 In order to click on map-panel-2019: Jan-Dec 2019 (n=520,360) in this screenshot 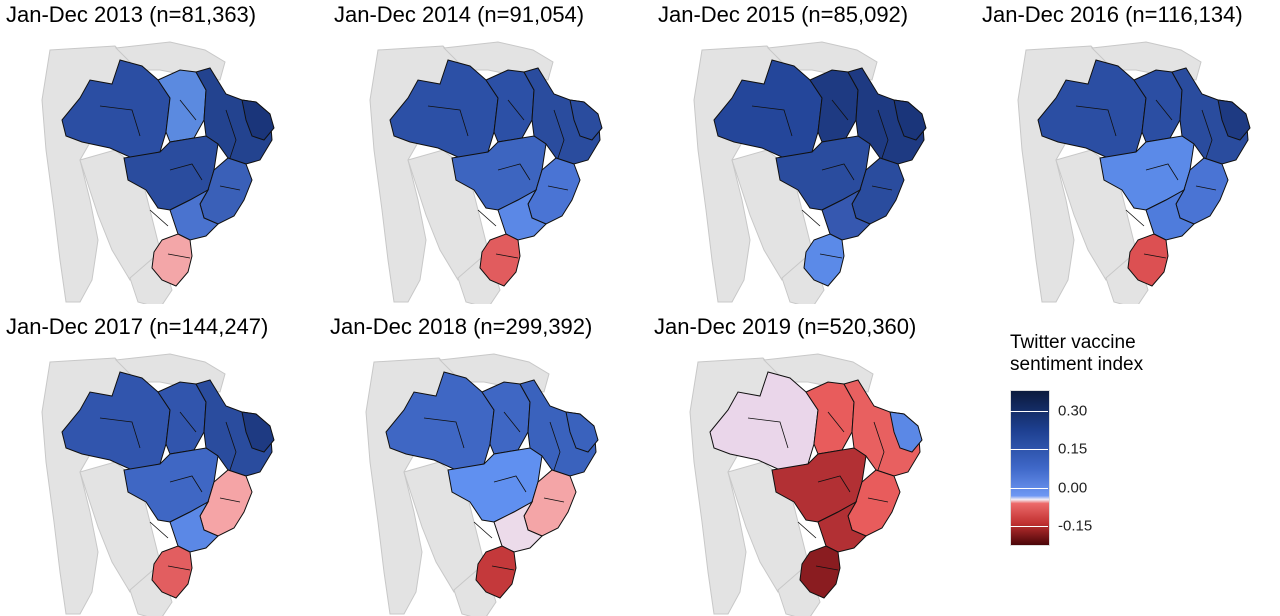, I will do `click(804, 464)`.